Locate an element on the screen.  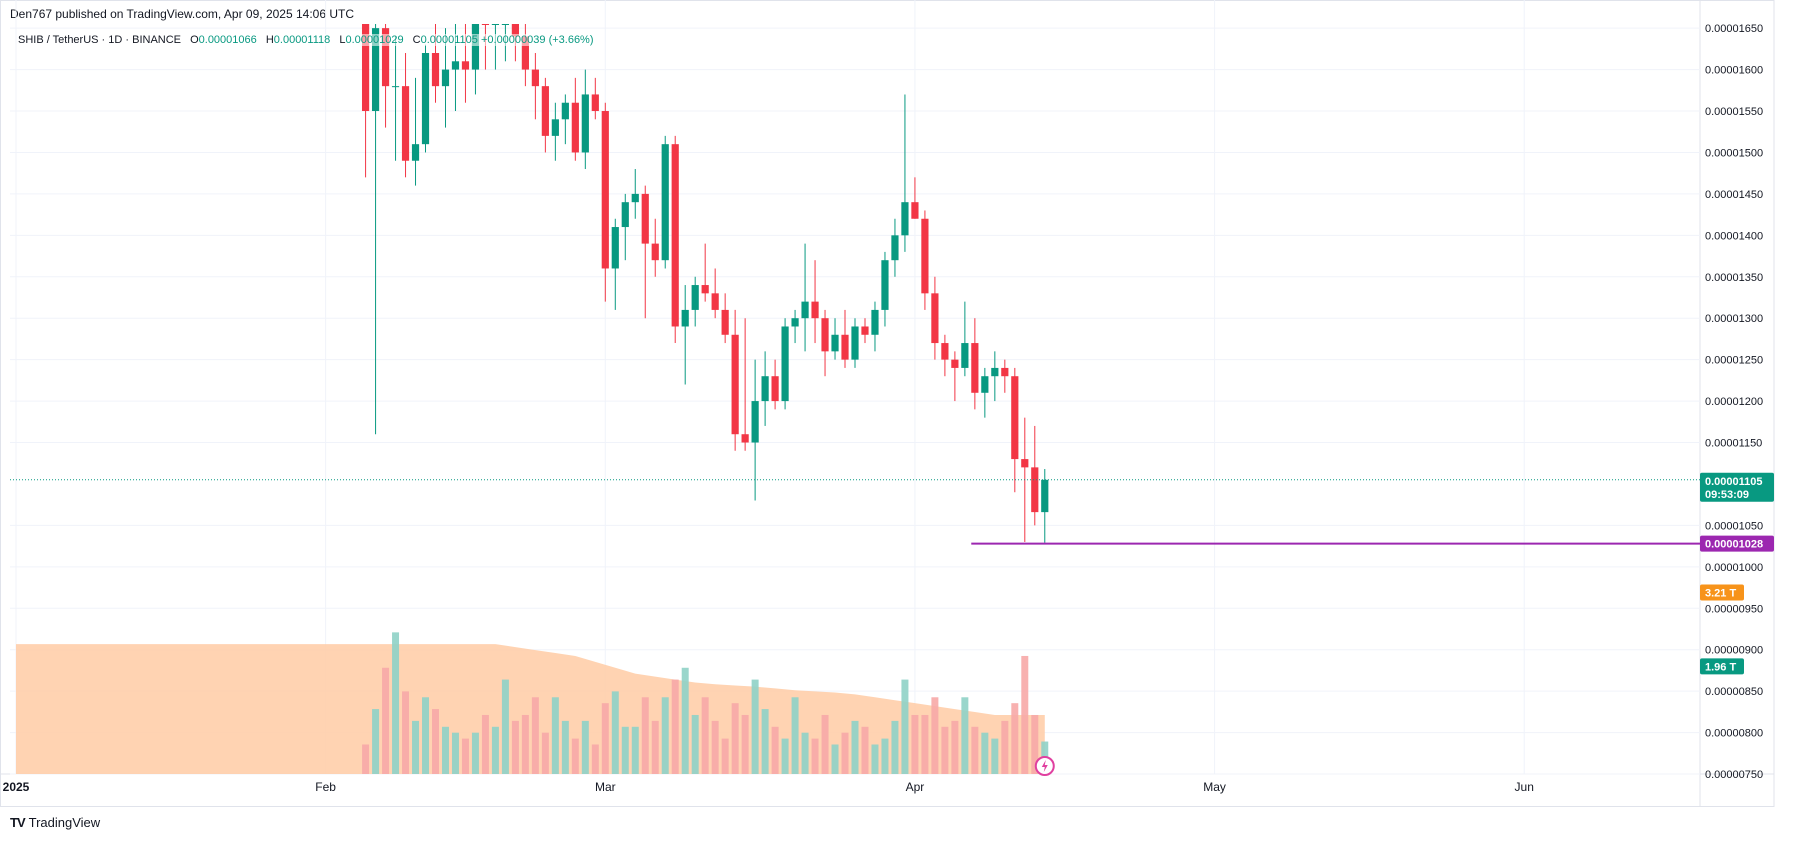
low-value: 0.00001029 is located at coordinates (374, 40).